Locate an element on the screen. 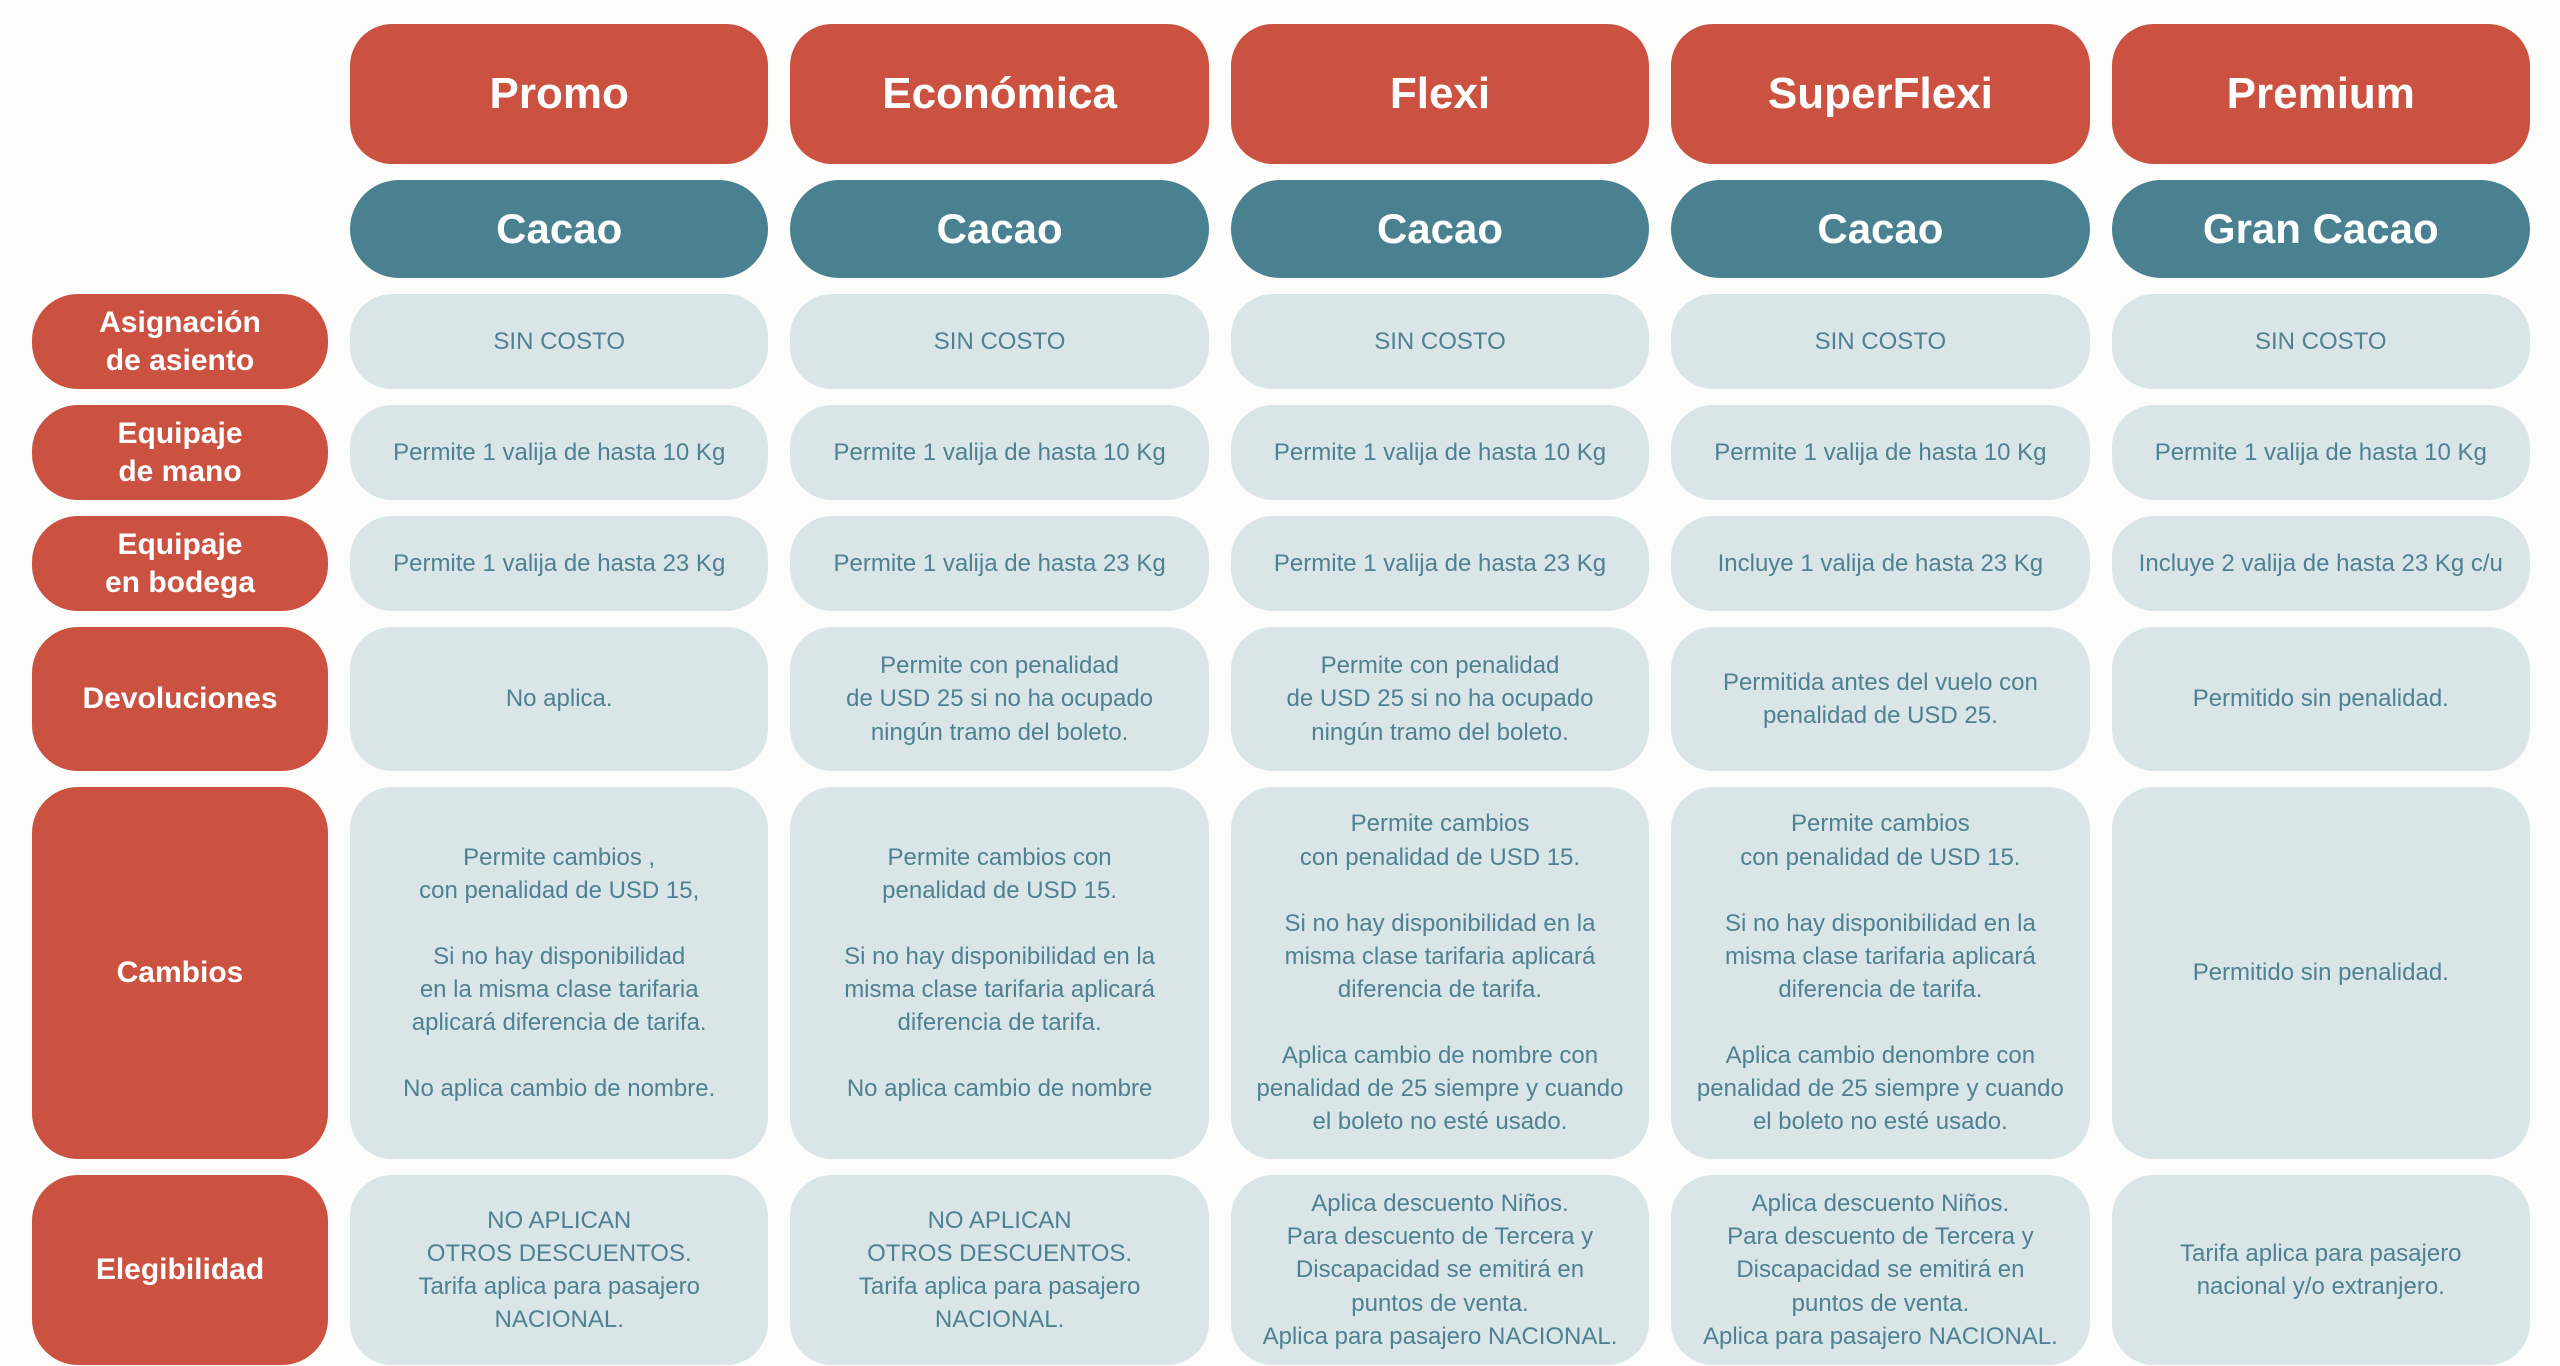  cell-devoluciones-premium: Permitido sin penalidad. is located at coordinates (2320, 699).